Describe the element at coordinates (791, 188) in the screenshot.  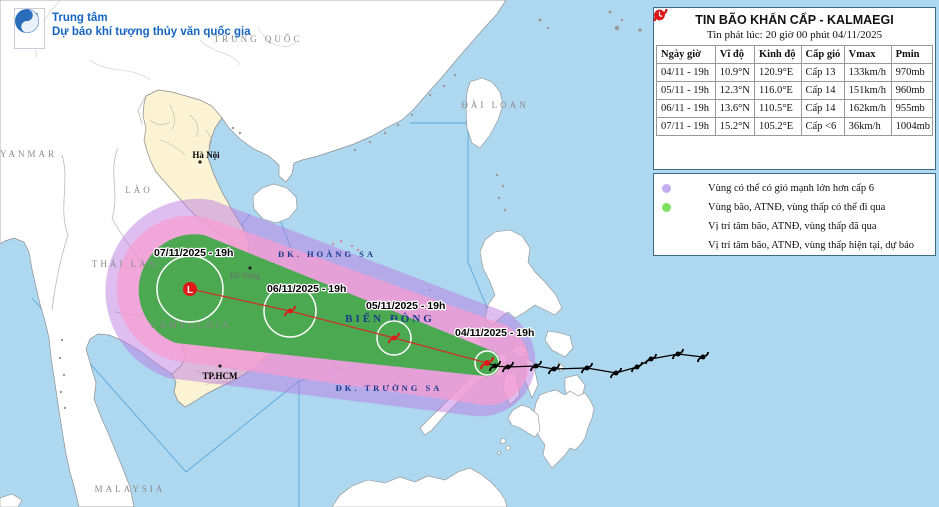
I see `legend-label: Vùng có thể có gió mạnh lớn hơn cấp 6` at that location.